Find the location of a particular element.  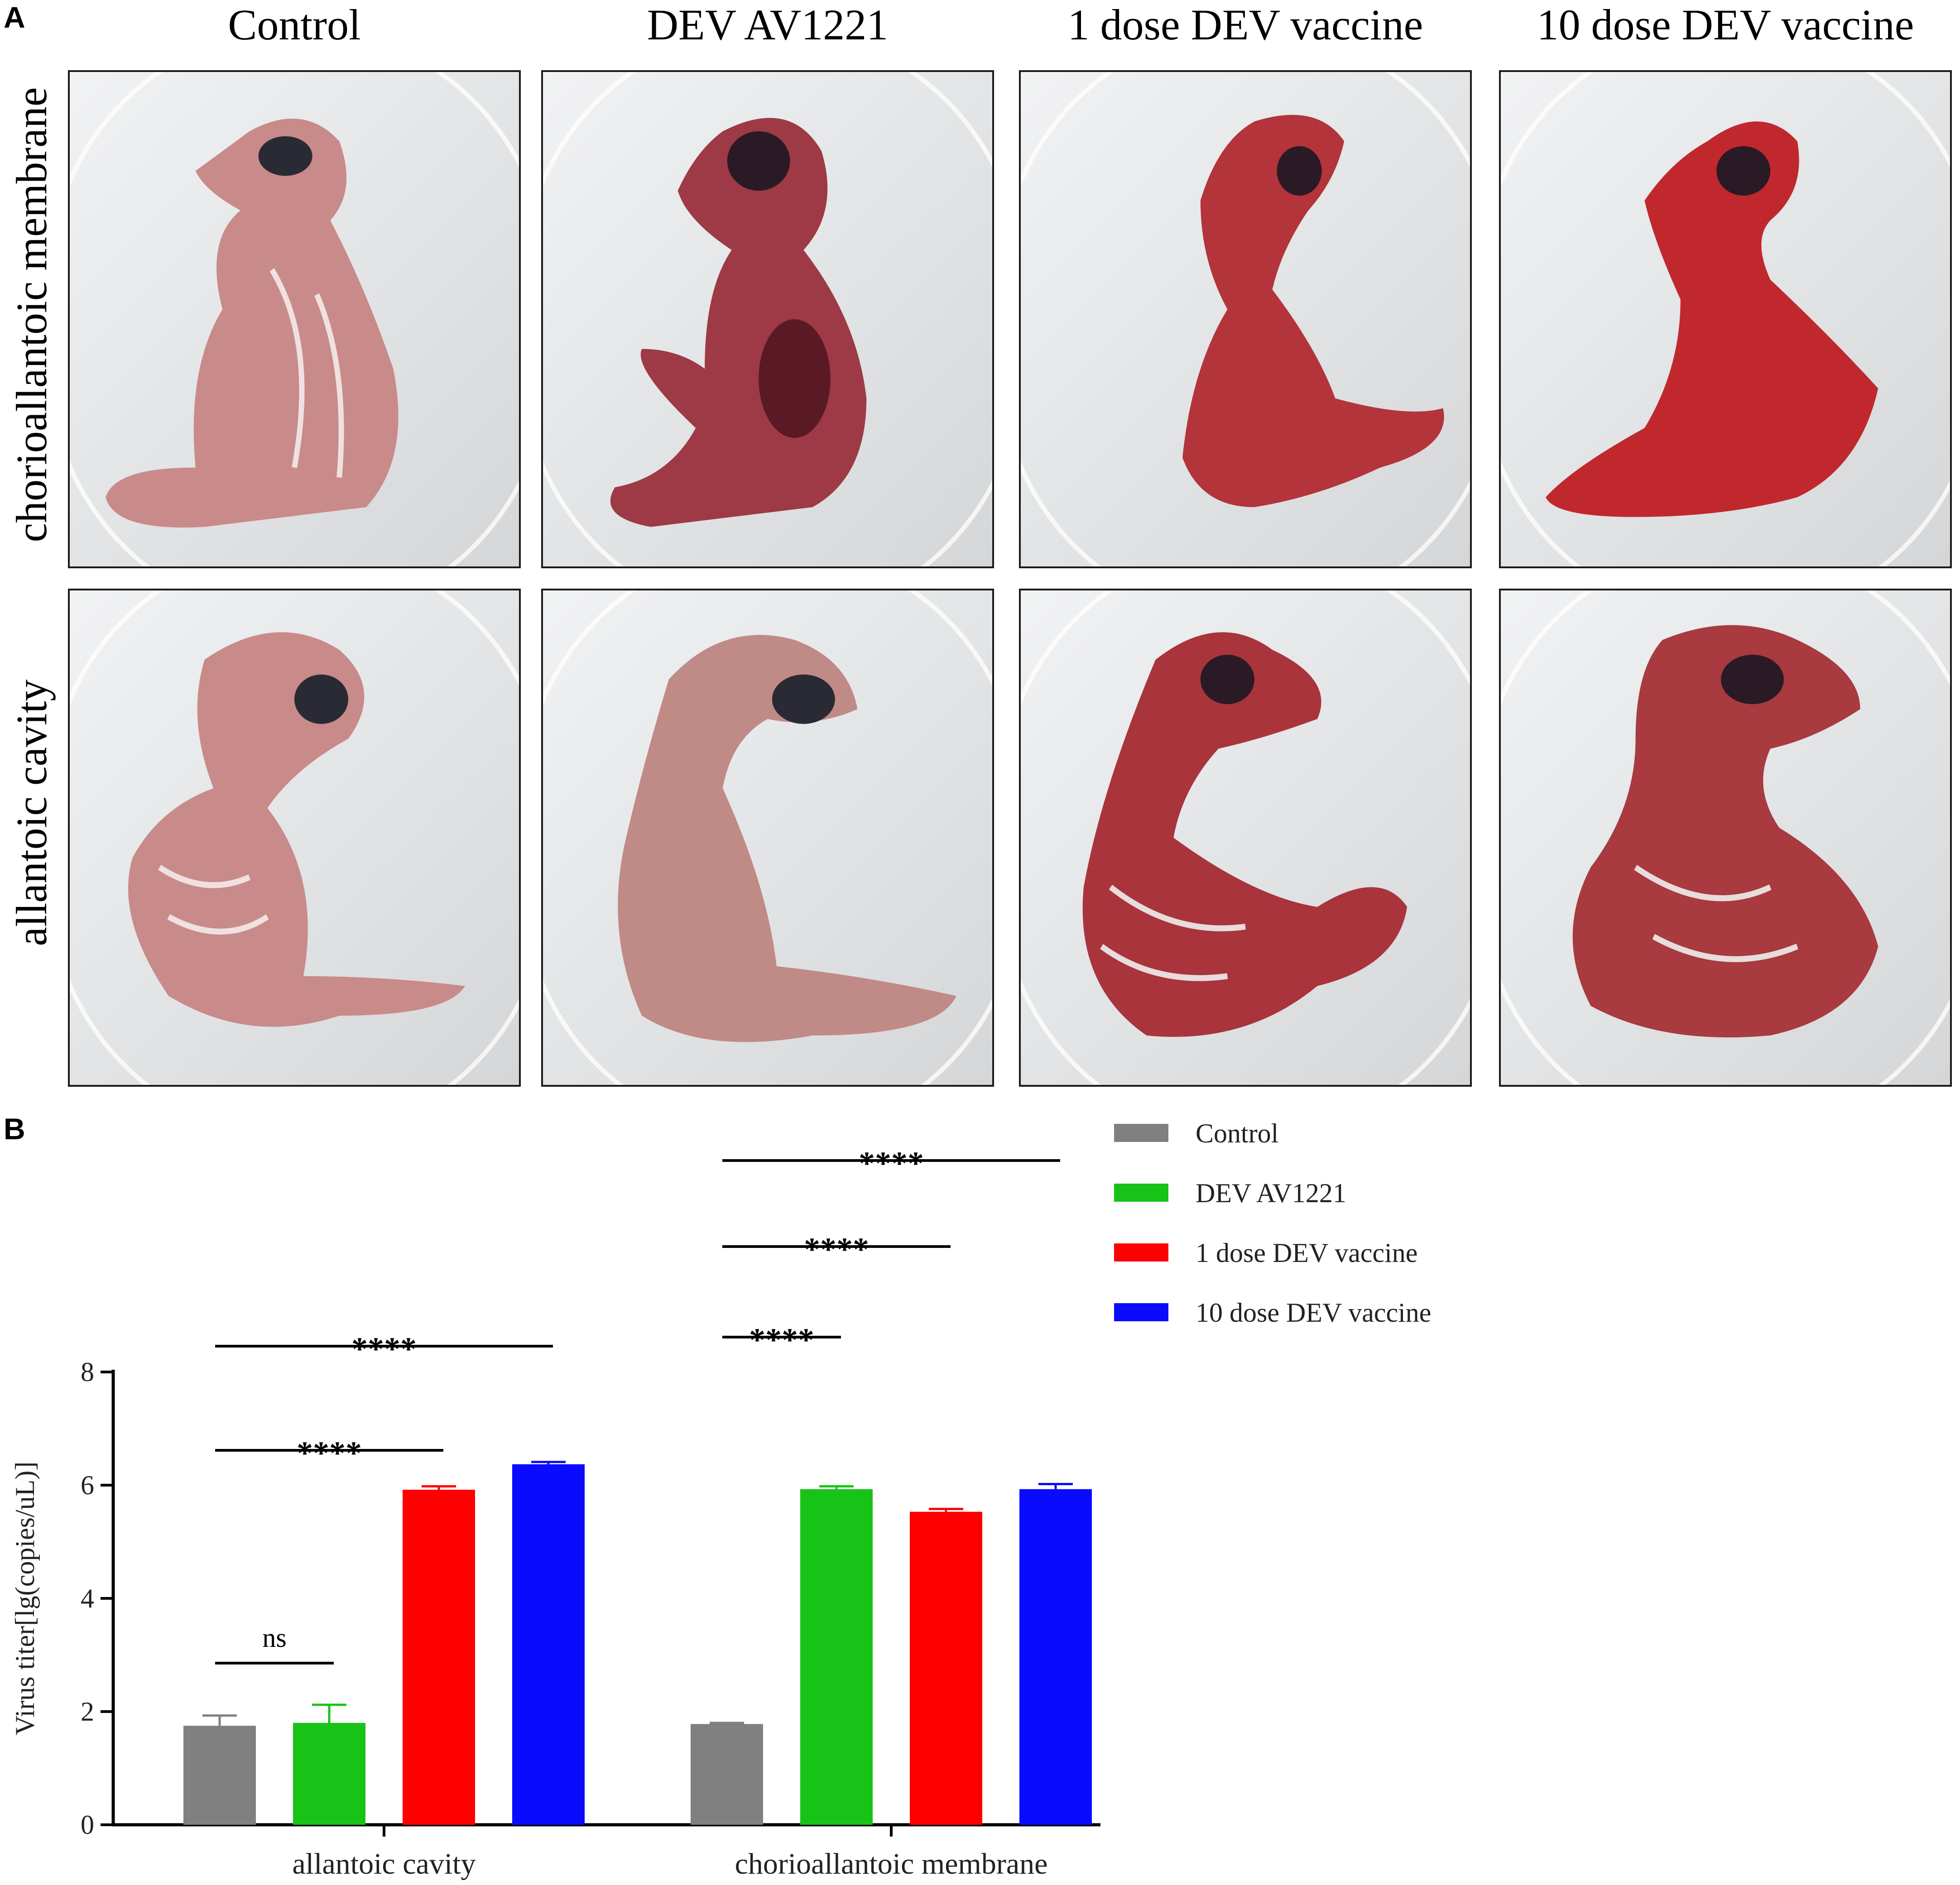

legend-label-10-dose: 10 dose DEV vaccine is located at coordinates (1314, 1313).